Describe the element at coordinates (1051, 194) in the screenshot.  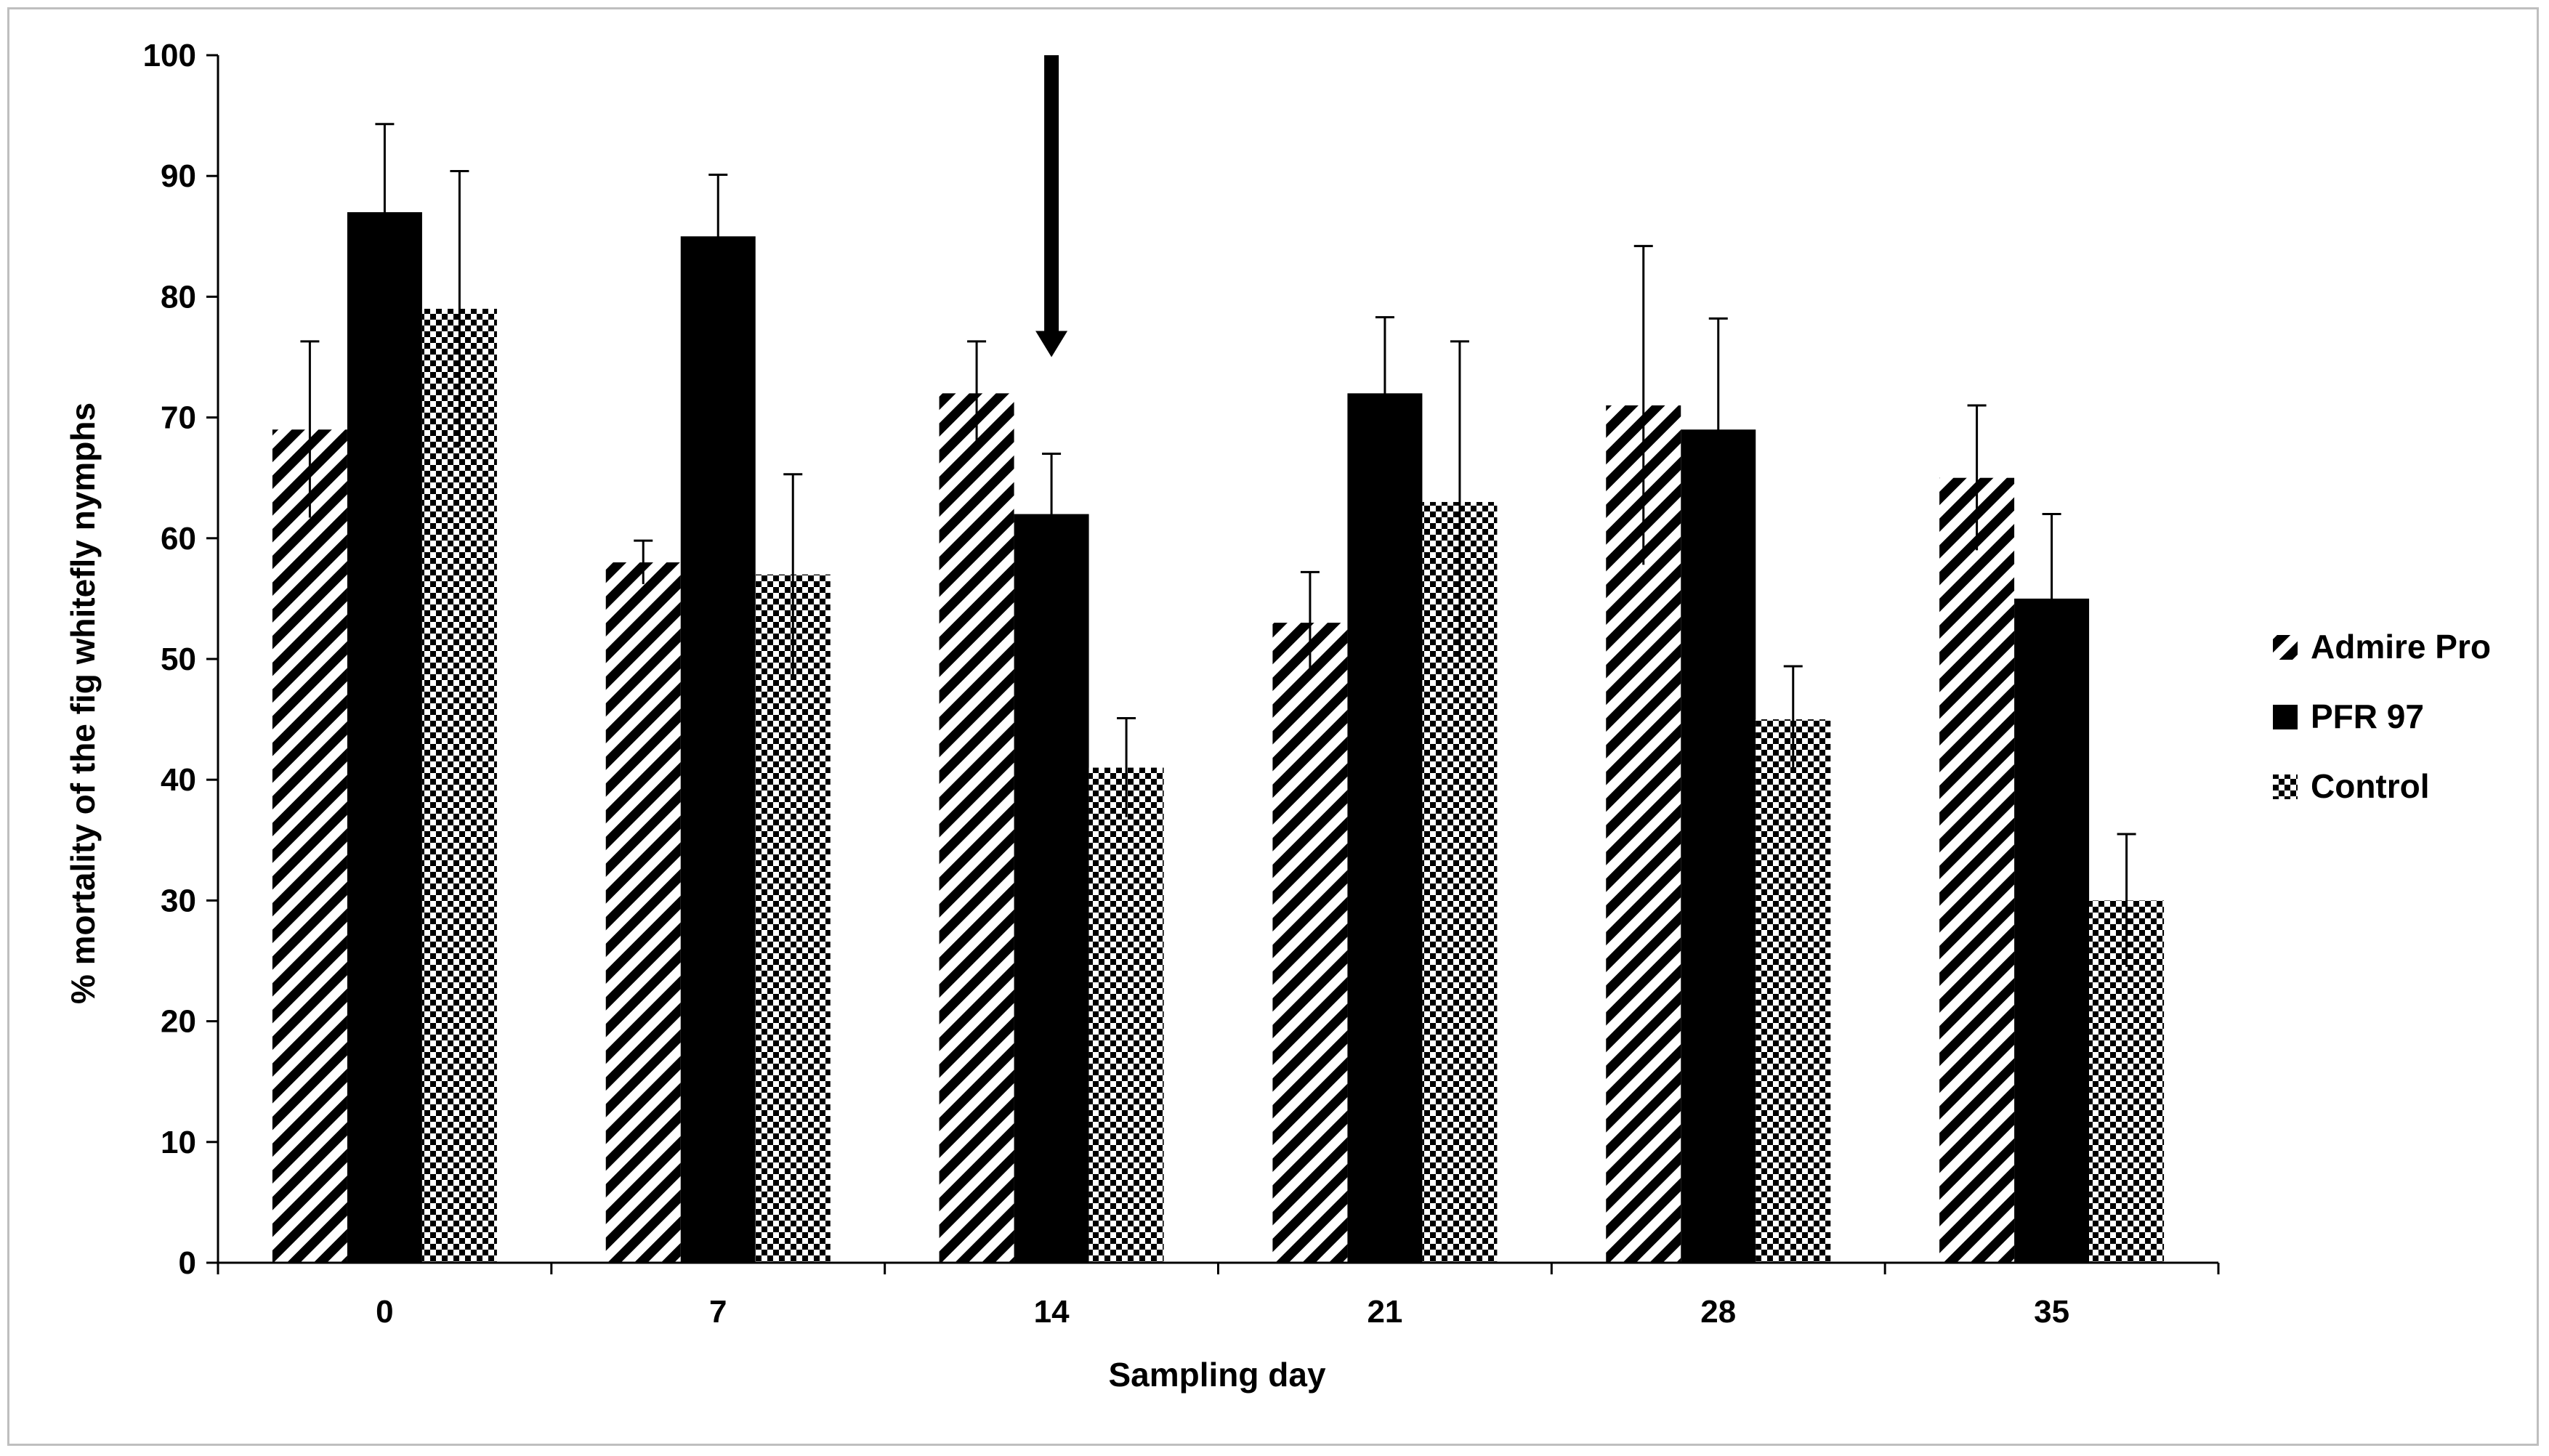
I see `arrow-shaft` at that location.